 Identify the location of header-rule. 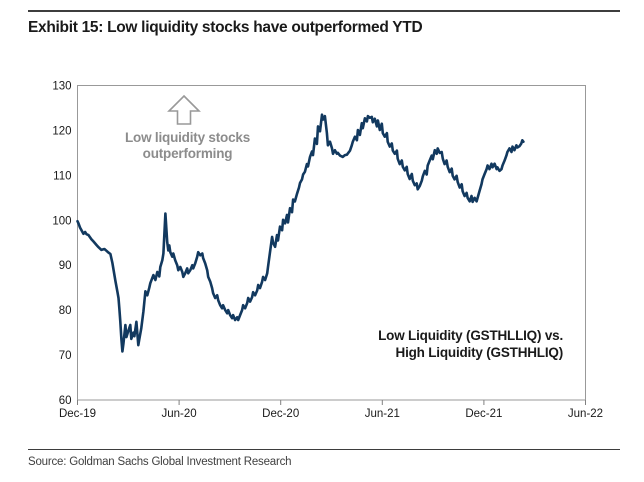
(324, 11).